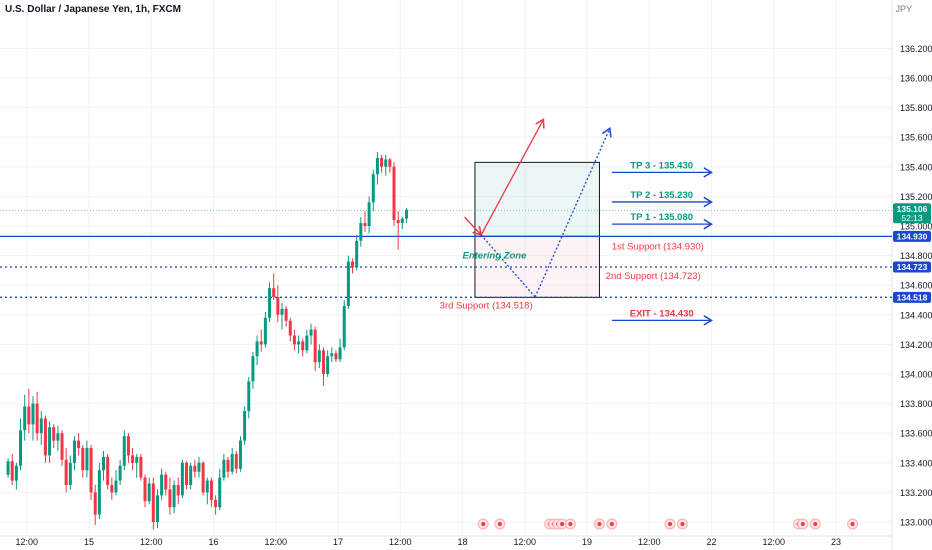 This screenshot has width=932, height=550. Describe the element at coordinates (916, 108) in the screenshot. I see `y-tick-label: 135.800` at that location.